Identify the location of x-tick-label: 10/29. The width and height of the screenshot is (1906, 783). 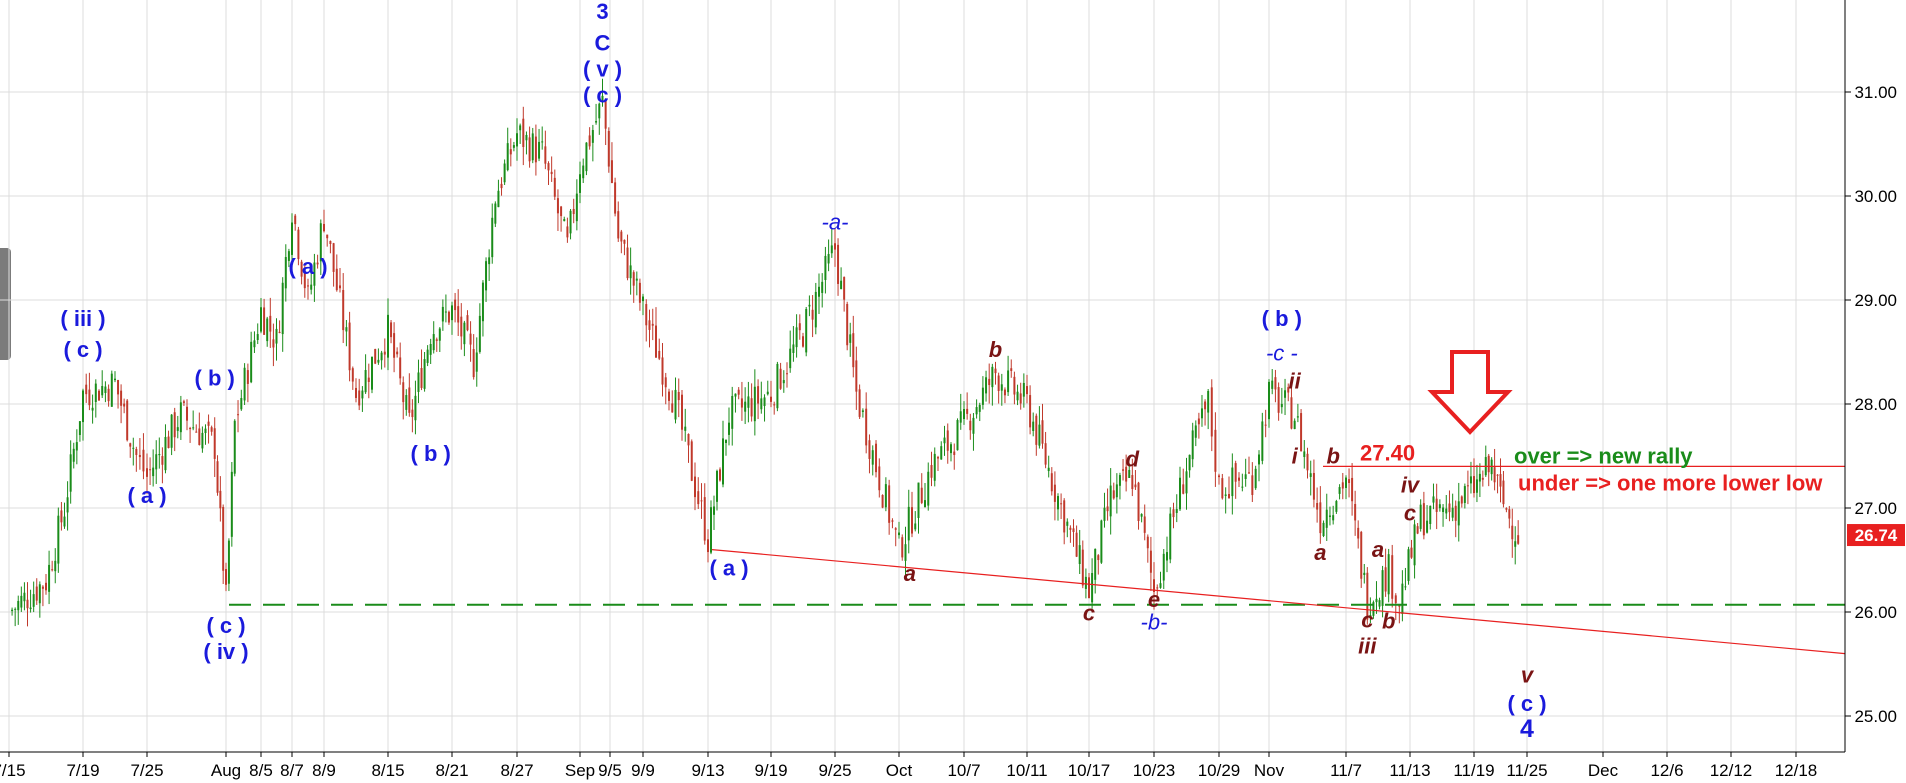
(1219, 770).